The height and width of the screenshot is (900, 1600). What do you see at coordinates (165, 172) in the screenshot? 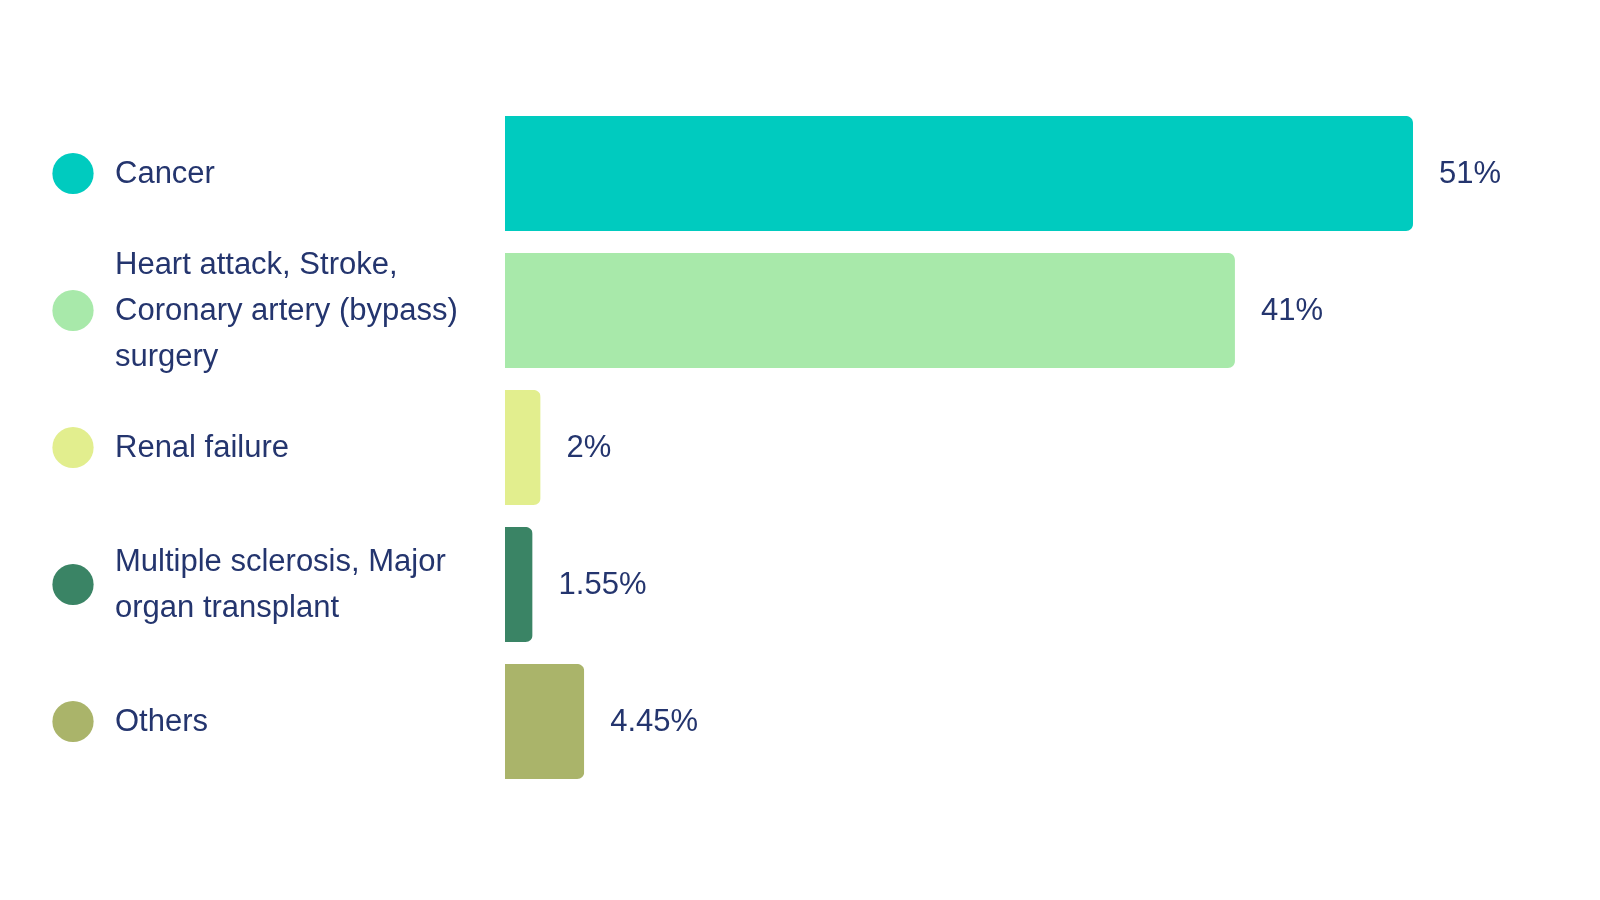
I see `y-tick-label: Cancer` at bounding box center [165, 172].